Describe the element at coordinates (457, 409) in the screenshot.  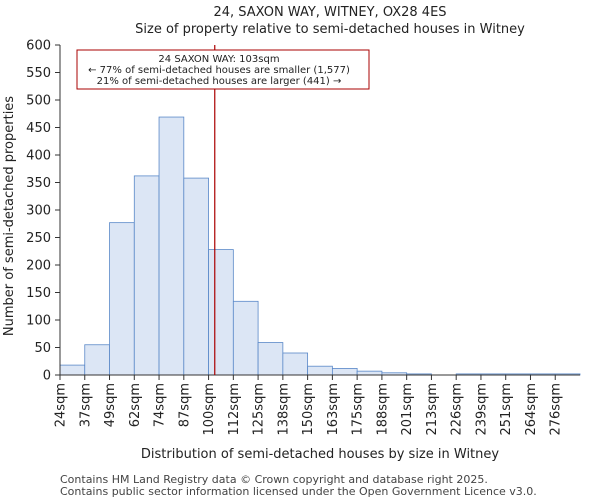
I see `x-tick-label: 226sqm` at that location.